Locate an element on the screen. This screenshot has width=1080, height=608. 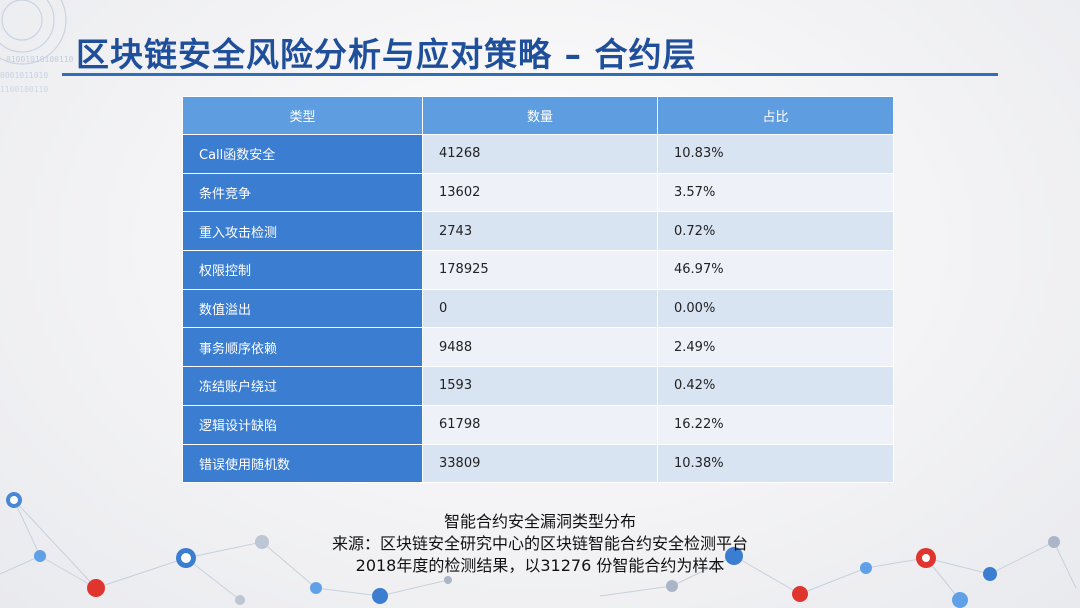
cell-ratio: 2.49% is located at coordinates (775, 347).